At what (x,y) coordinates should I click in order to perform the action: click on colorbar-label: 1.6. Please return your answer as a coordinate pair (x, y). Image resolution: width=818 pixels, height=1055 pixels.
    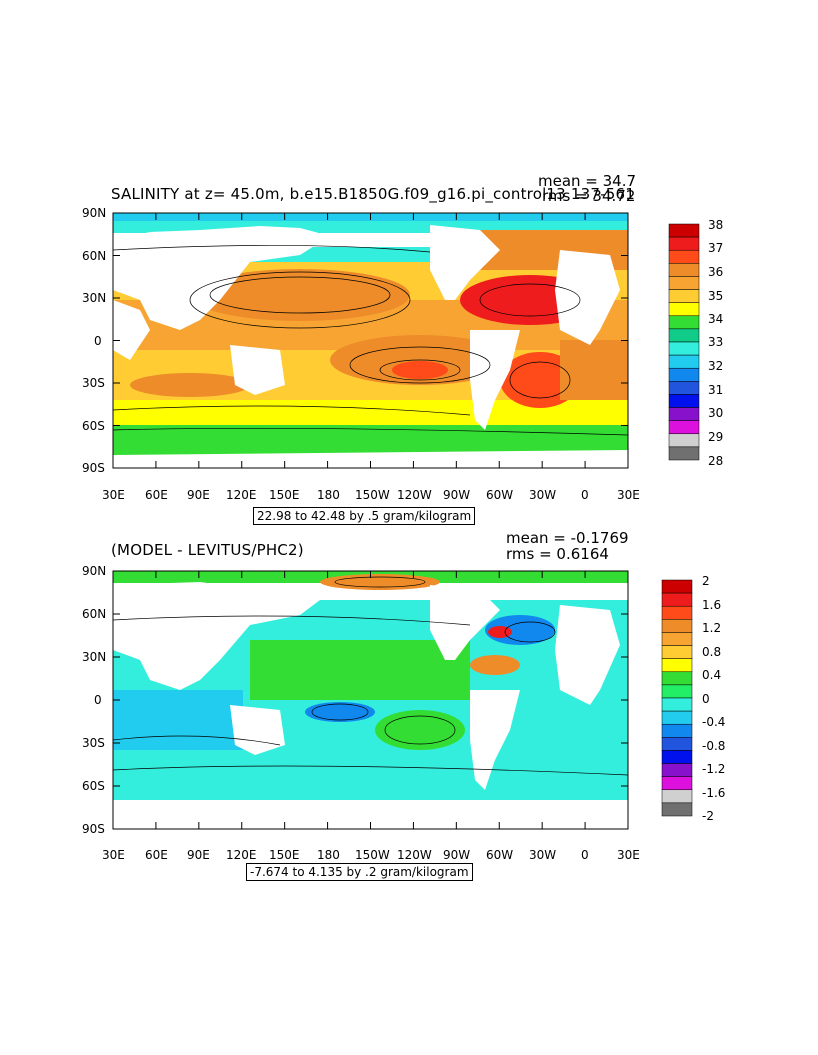
    Looking at the image, I should click on (712, 605).